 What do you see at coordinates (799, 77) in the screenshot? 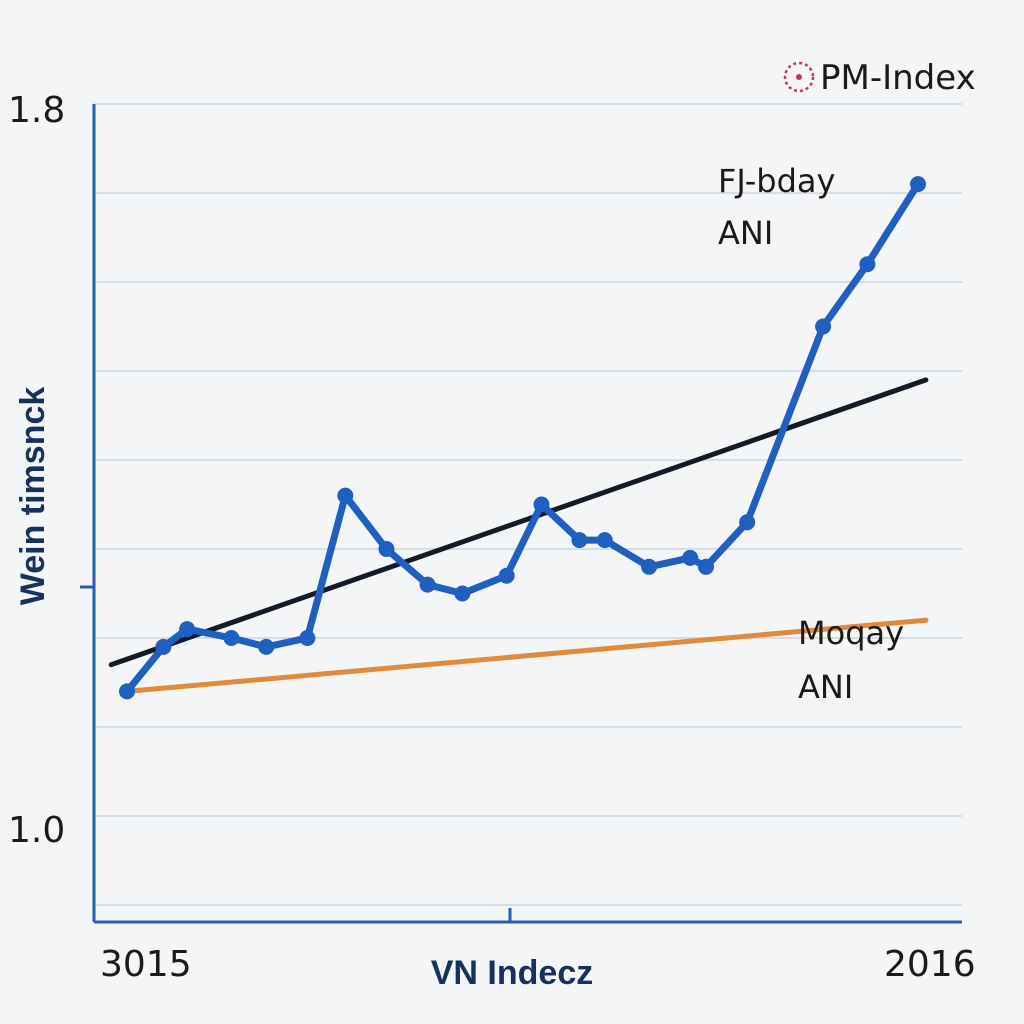
I see `legend-marker-icon` at bounding box center [799, 77].